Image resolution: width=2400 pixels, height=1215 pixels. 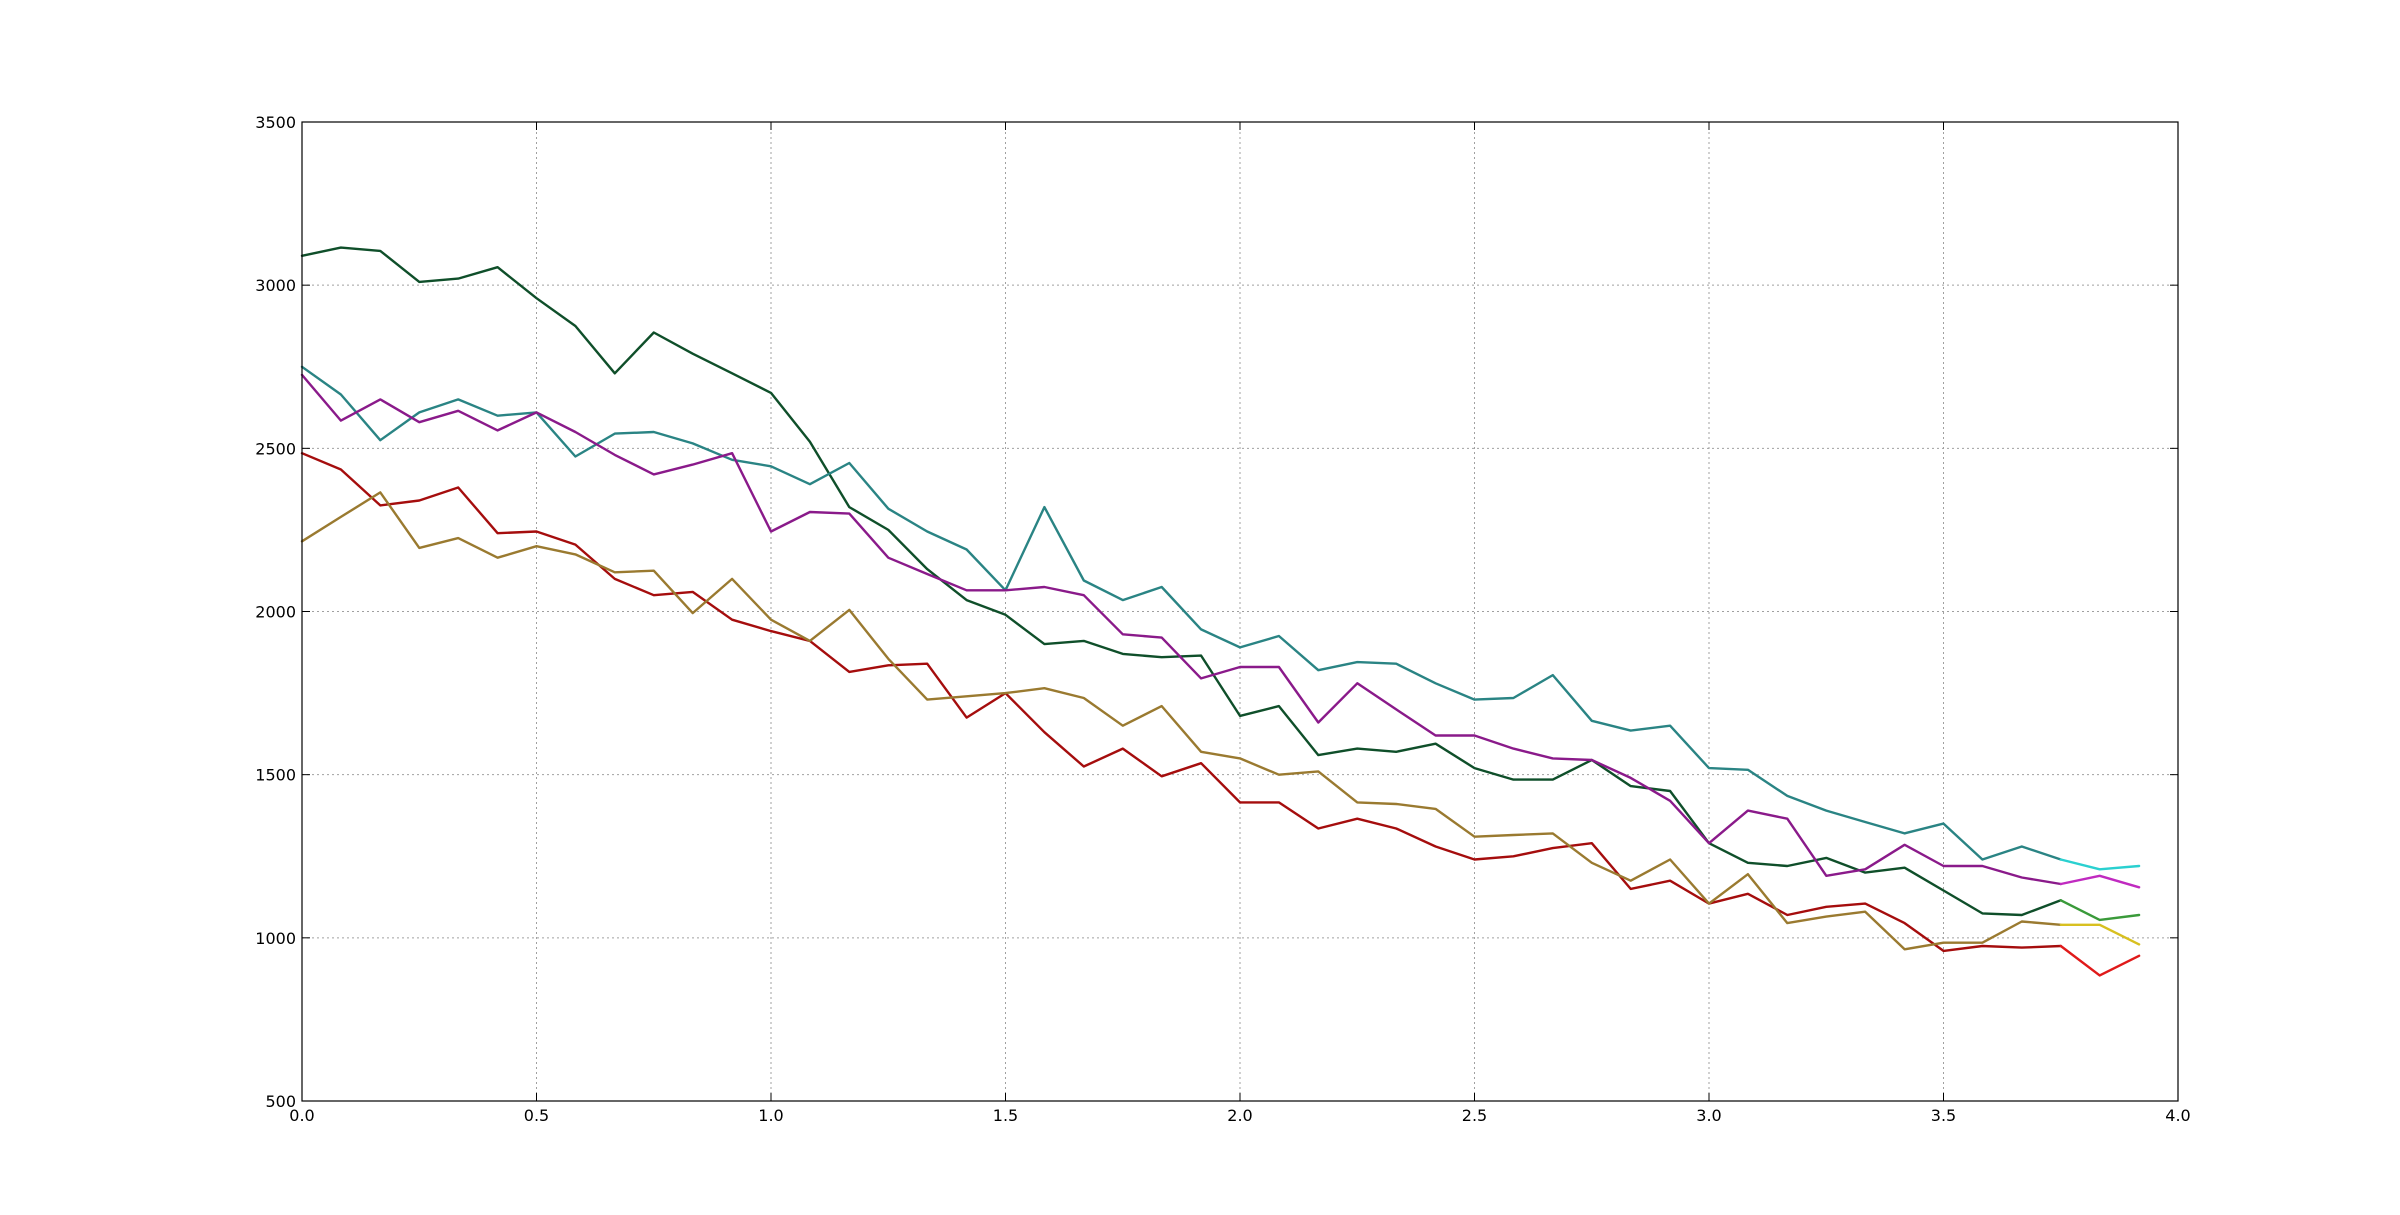 What do you see at coordinates (2100, 960) in the screenshot?
I see `series-line-4-tail` at bounding box center [2100, 960].